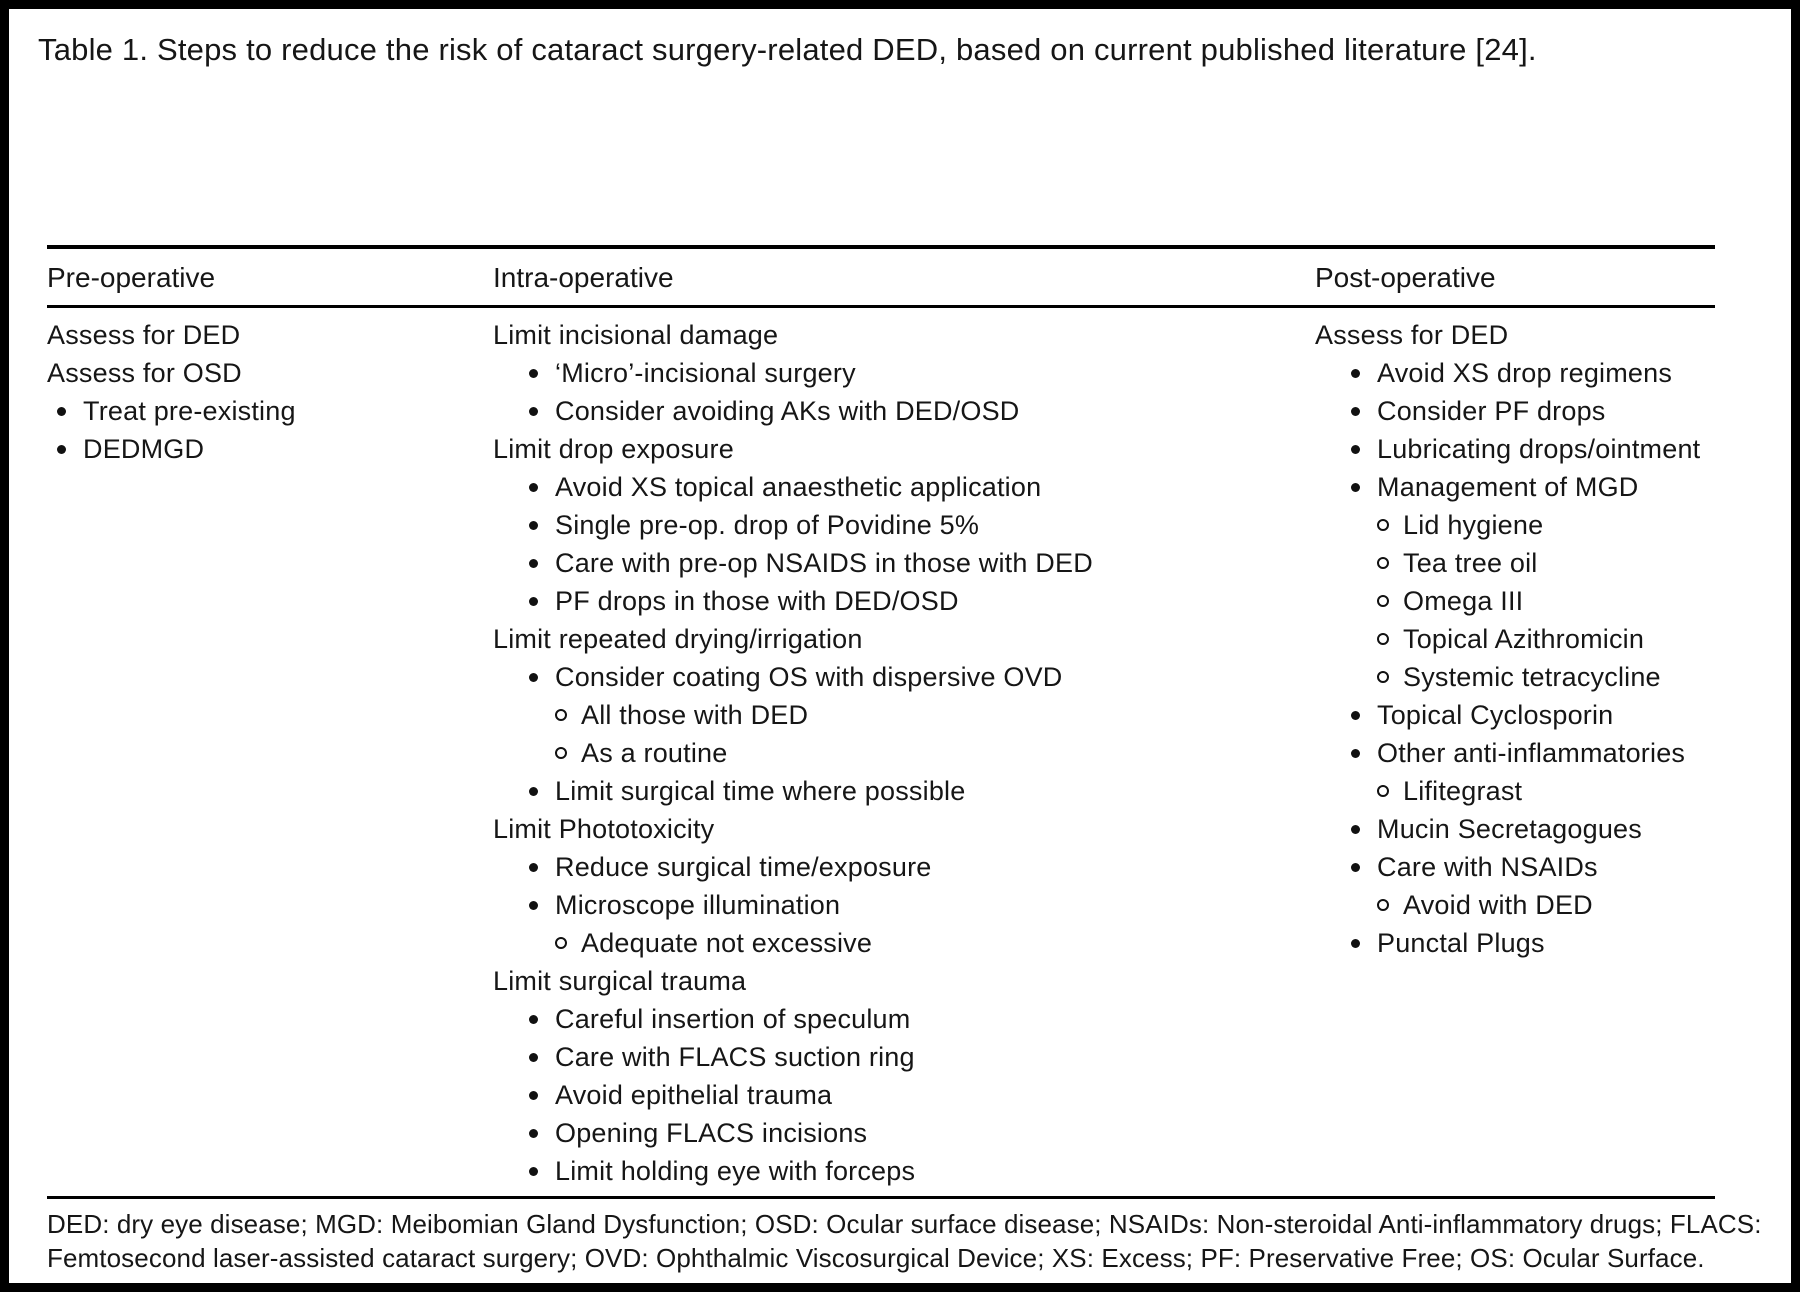  I want to click on list-item-text: Systemic tetracycline, so click(1532, 676).